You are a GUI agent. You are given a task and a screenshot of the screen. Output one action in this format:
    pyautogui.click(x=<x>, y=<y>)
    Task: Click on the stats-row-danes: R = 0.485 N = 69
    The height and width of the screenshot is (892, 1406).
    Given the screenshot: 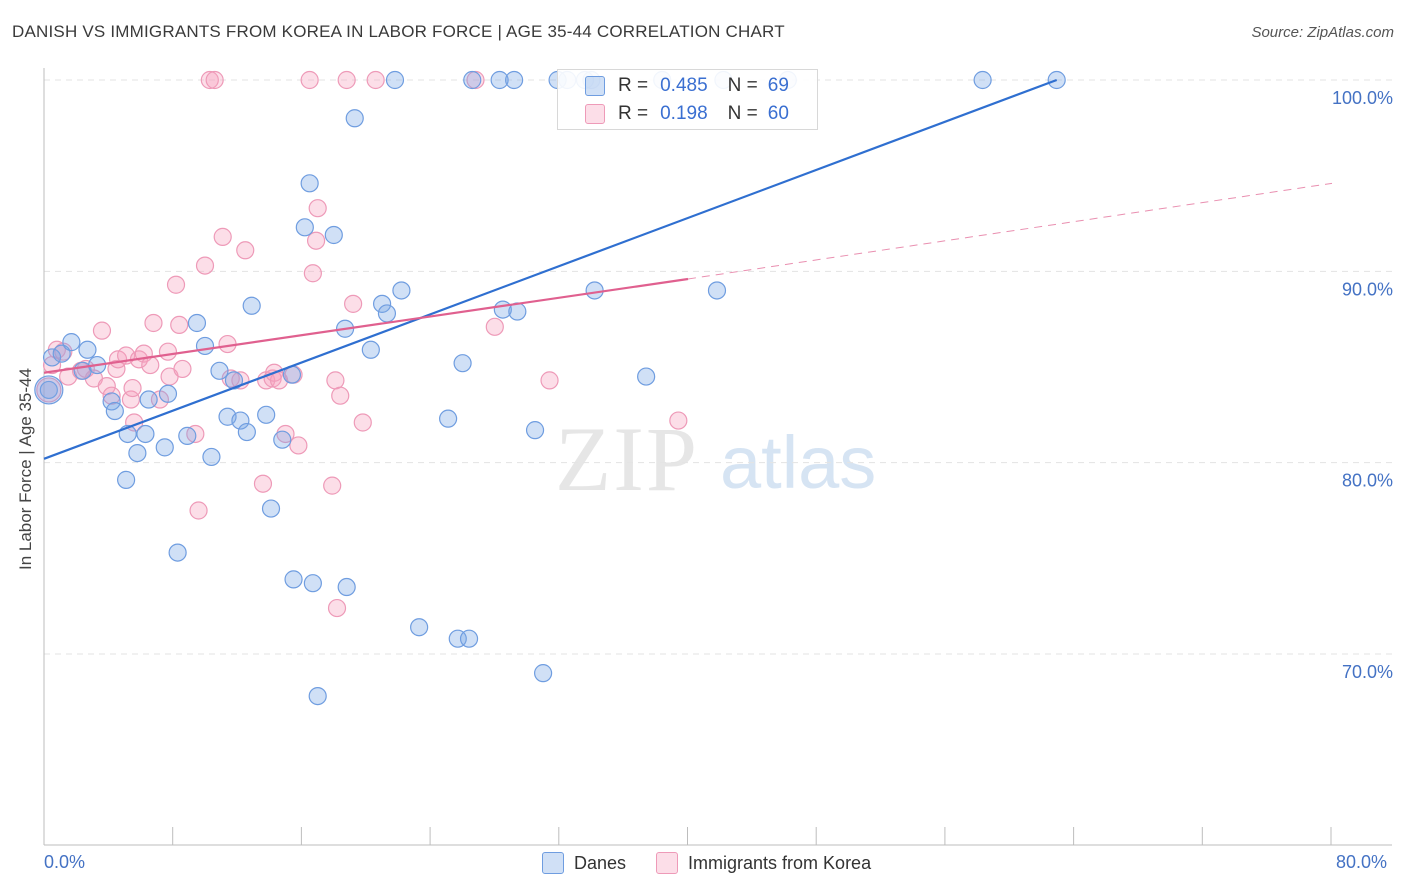 What is the action you would take?
    pyautogui.click(x=687, y=86)
    